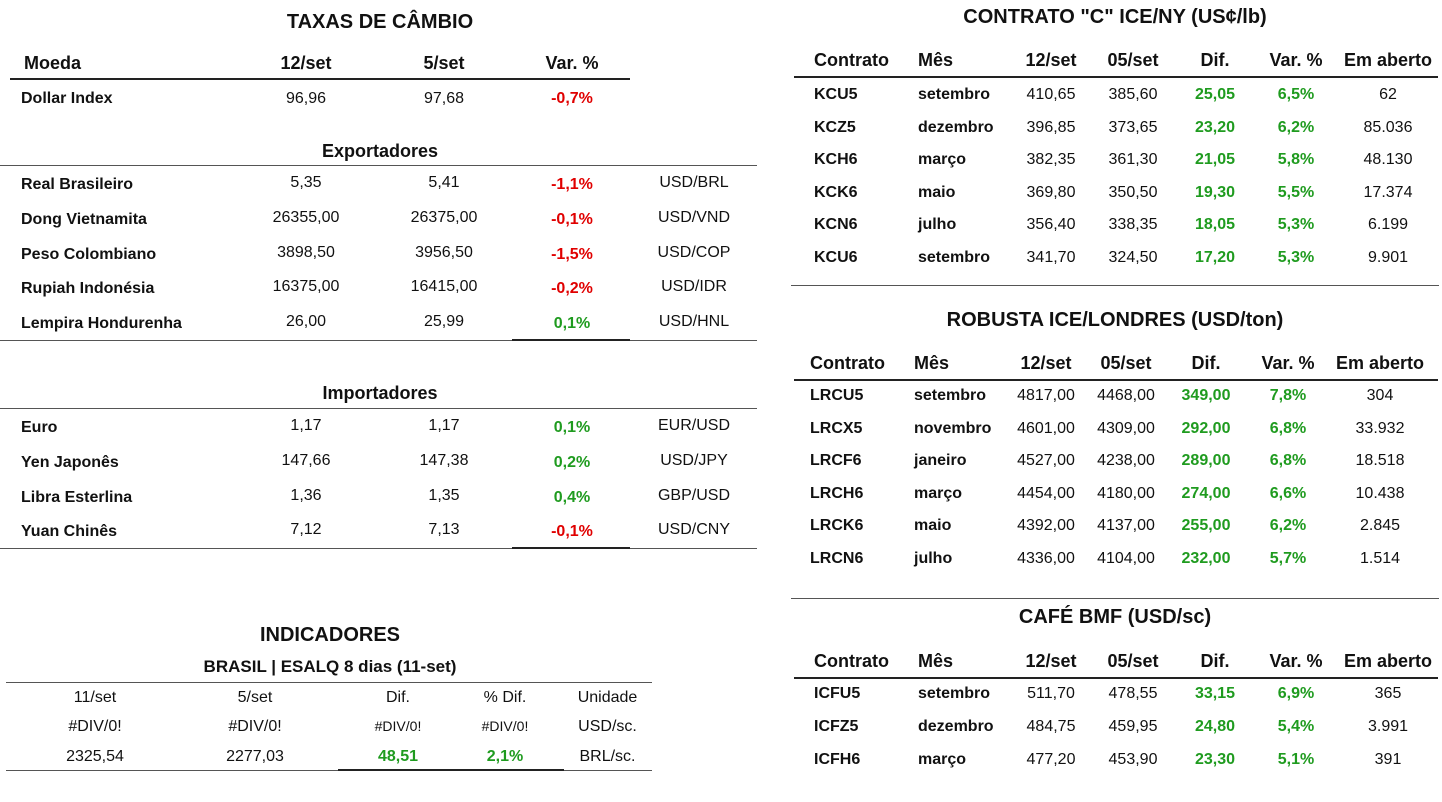 Image resolution: width=1442 pixels, height=802 pixels. Describe the element at coordinates (572, 532) in the screenshot. I see `currency-var: -0,1%` at that location.